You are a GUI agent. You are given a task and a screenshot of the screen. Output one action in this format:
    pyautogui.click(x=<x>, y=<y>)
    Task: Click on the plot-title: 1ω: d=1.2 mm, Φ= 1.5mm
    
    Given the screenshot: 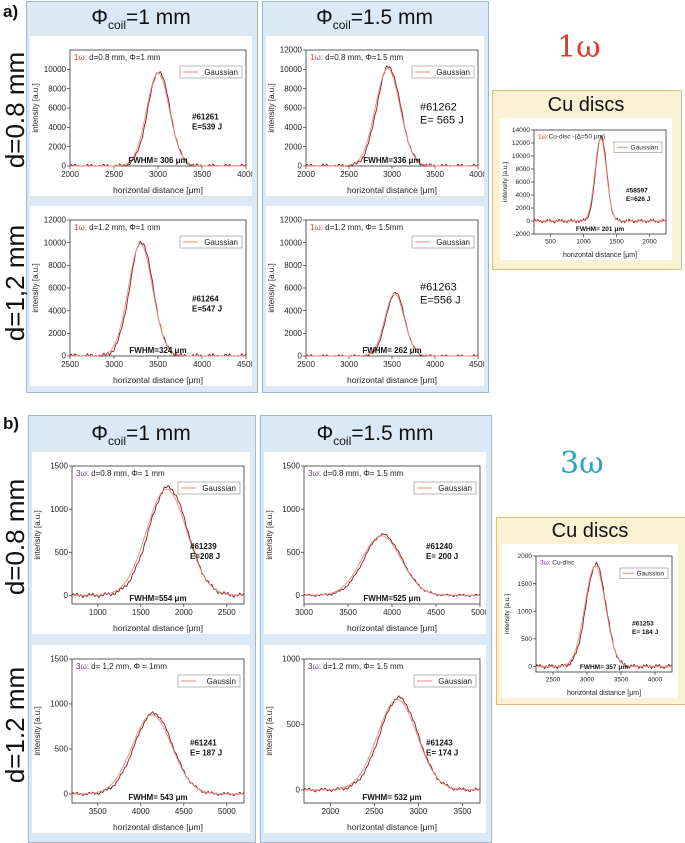 What is the action you would take?
    pyautogui.click(x=356, y=227)
    